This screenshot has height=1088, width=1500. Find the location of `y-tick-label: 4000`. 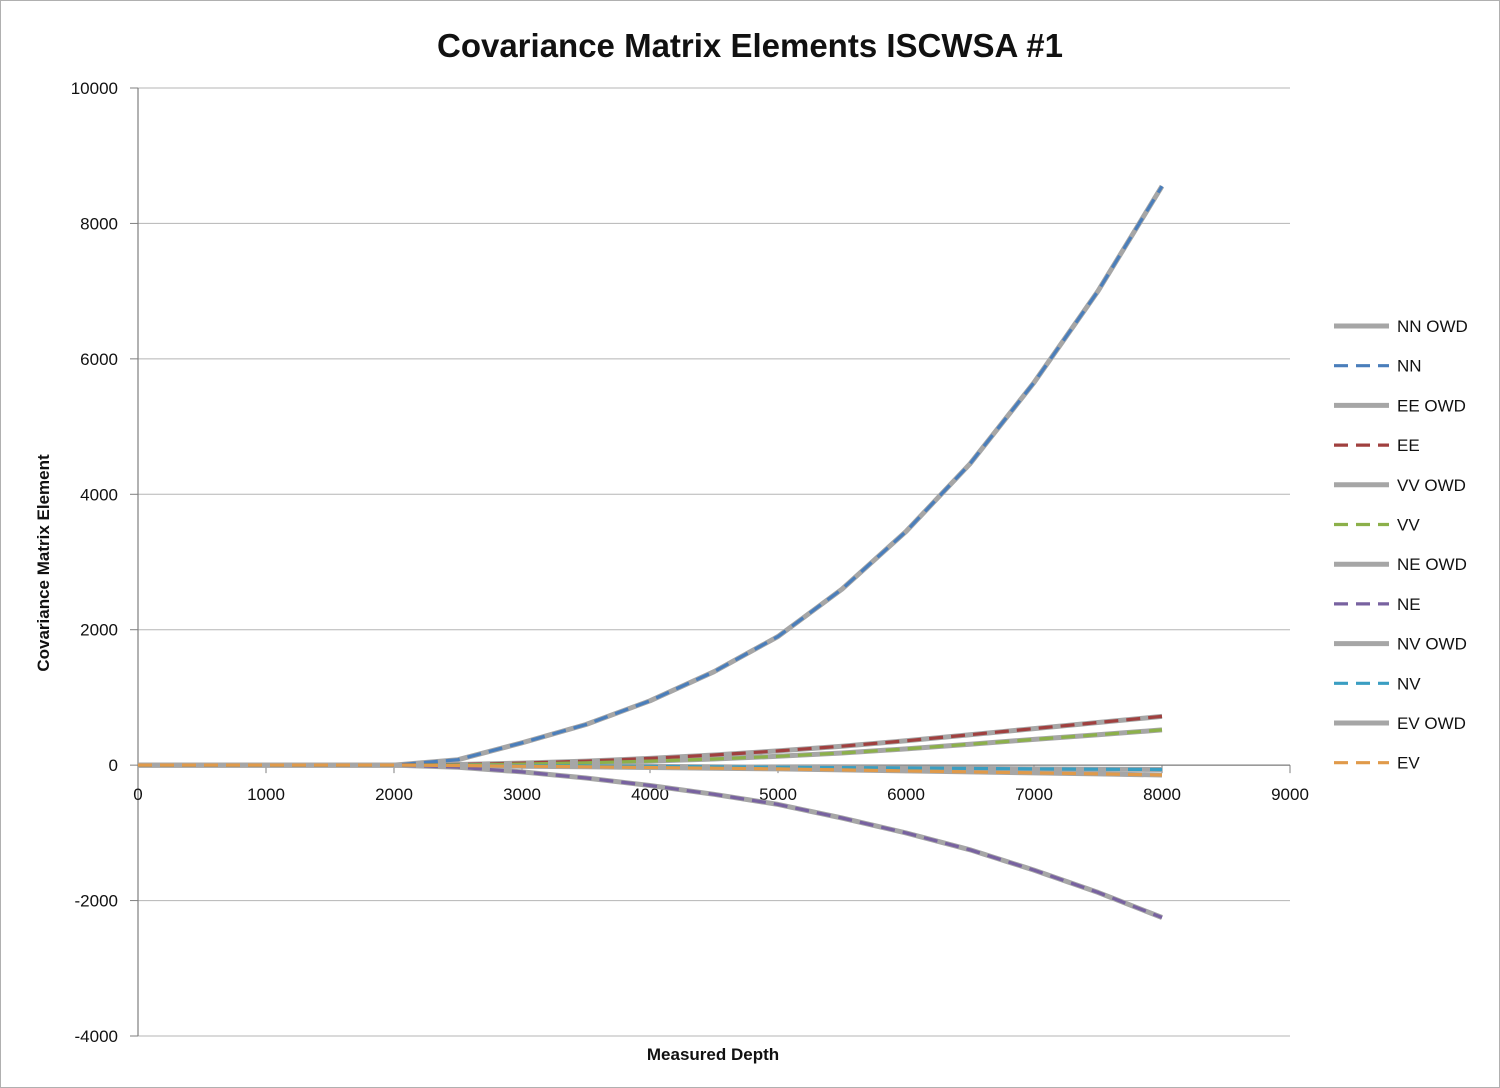

y-tick-label: 4000 is located at coordinates (99, 494).